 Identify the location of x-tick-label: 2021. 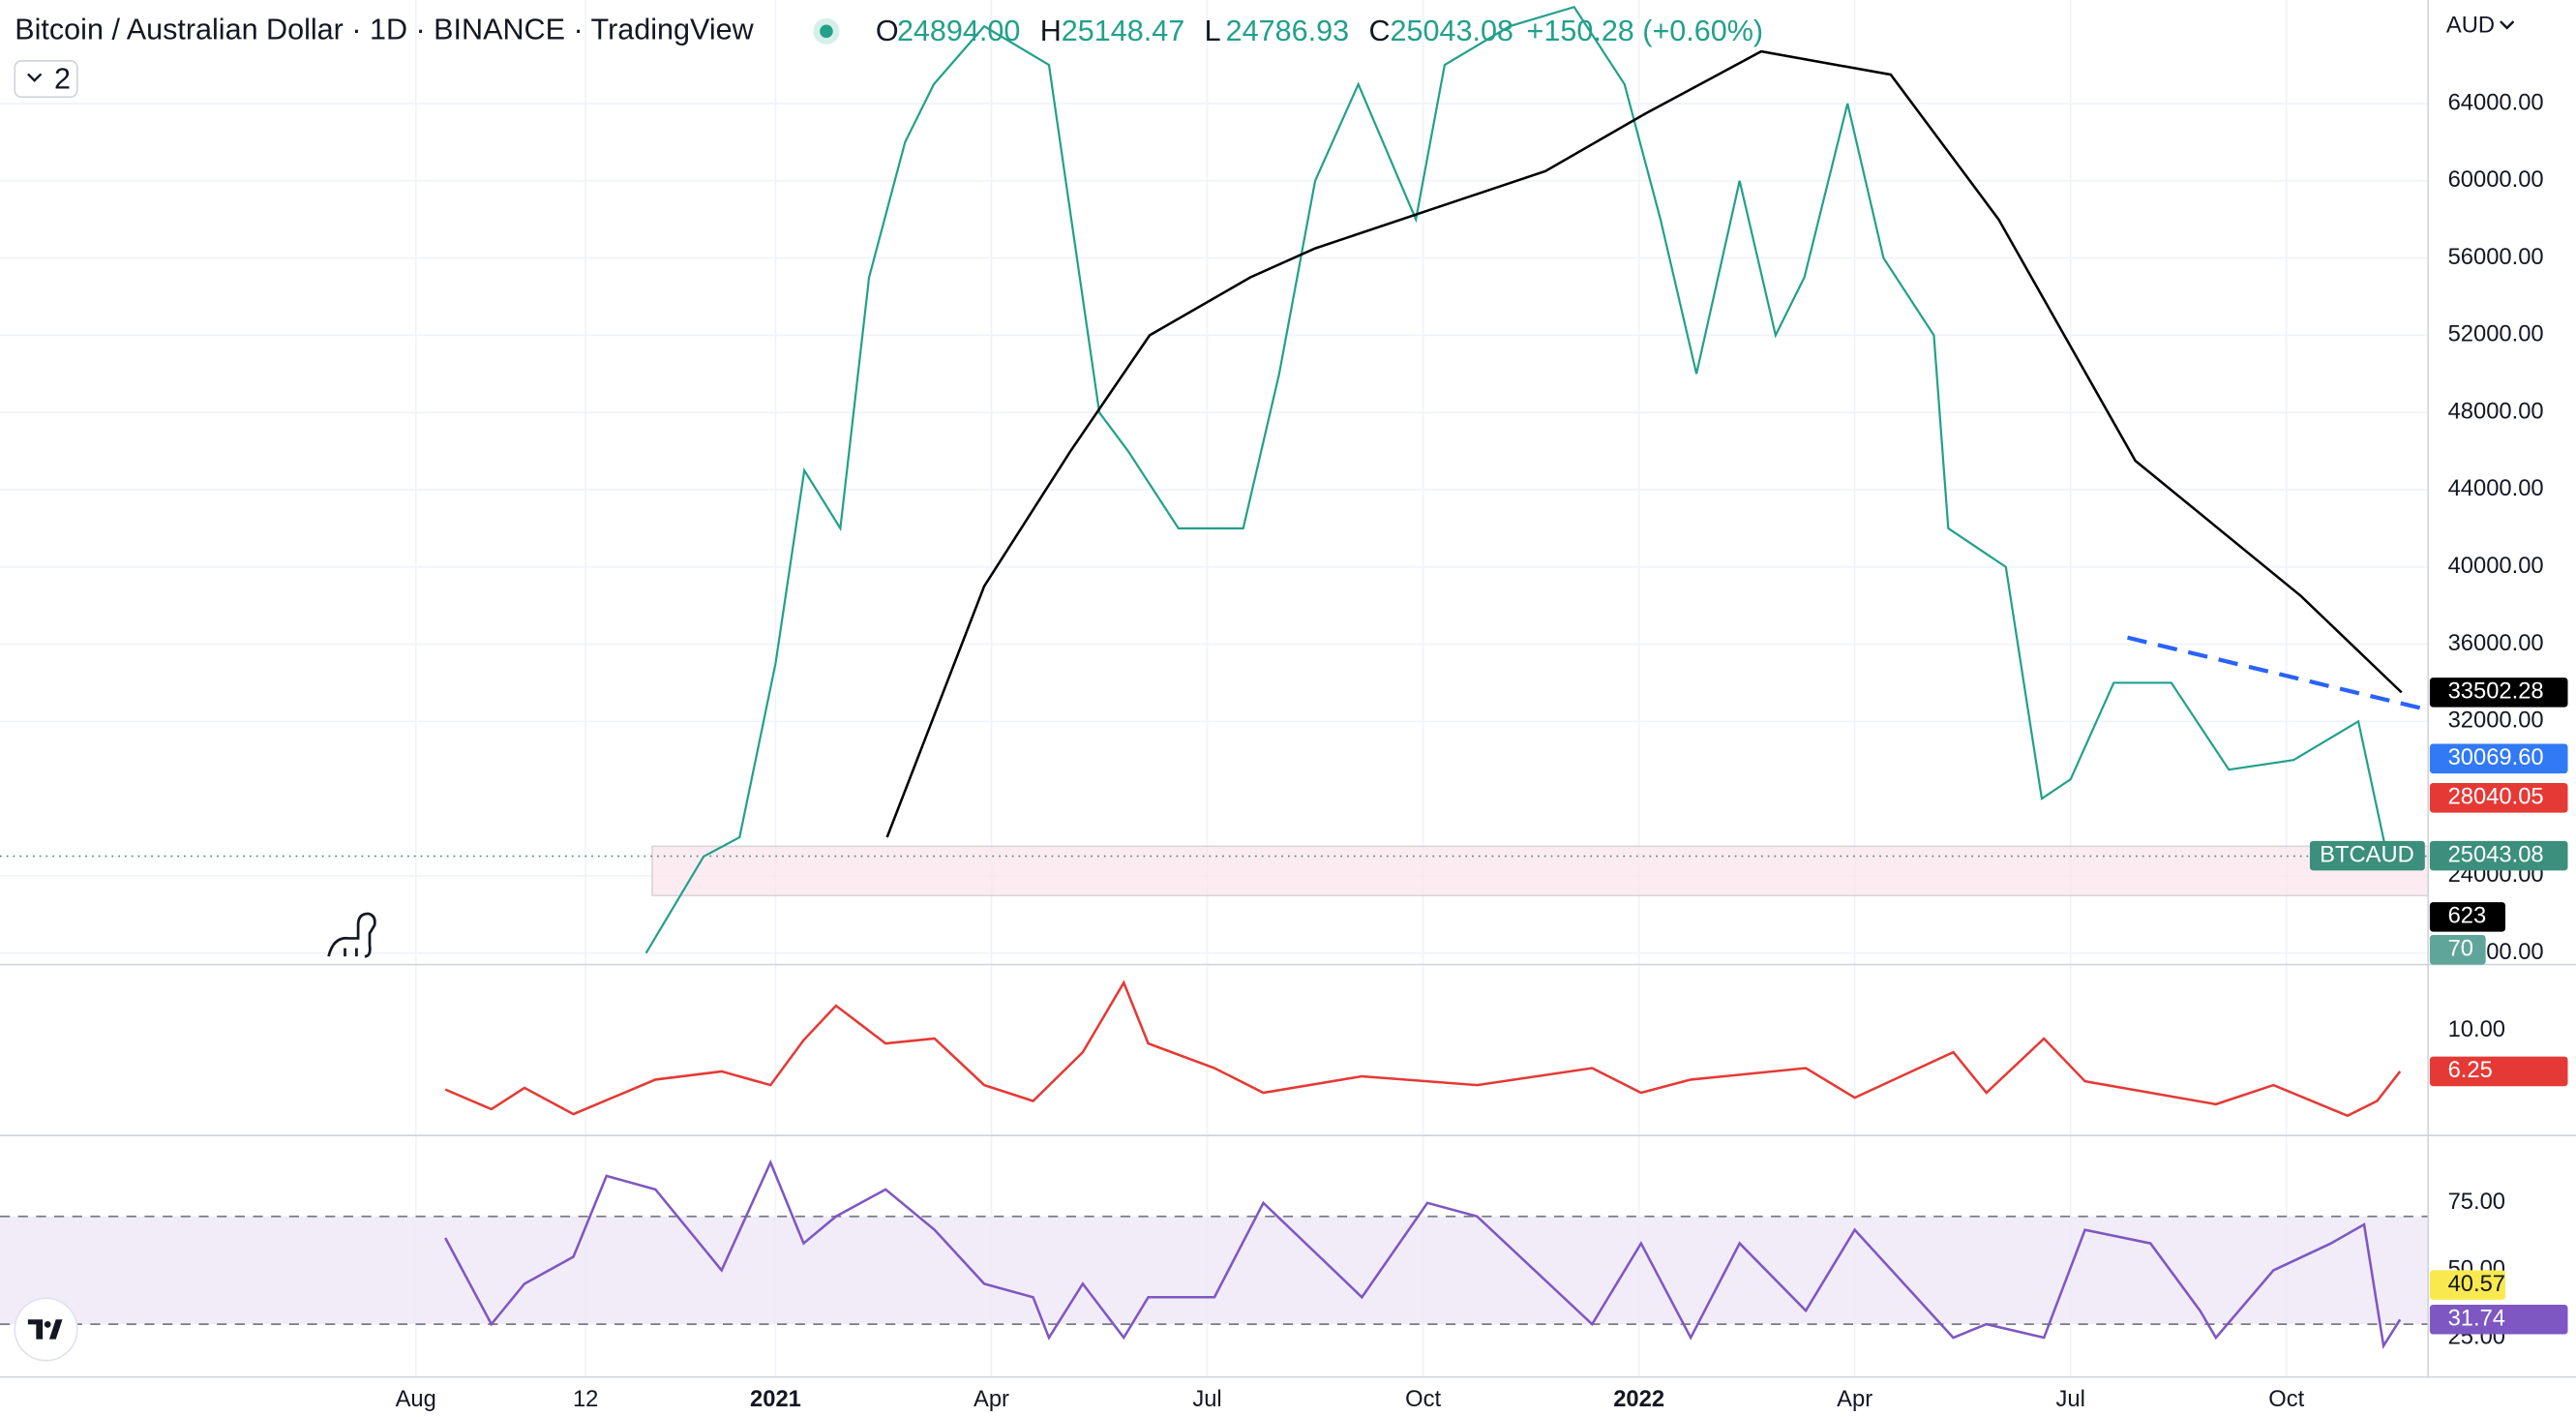
(775, 1399).